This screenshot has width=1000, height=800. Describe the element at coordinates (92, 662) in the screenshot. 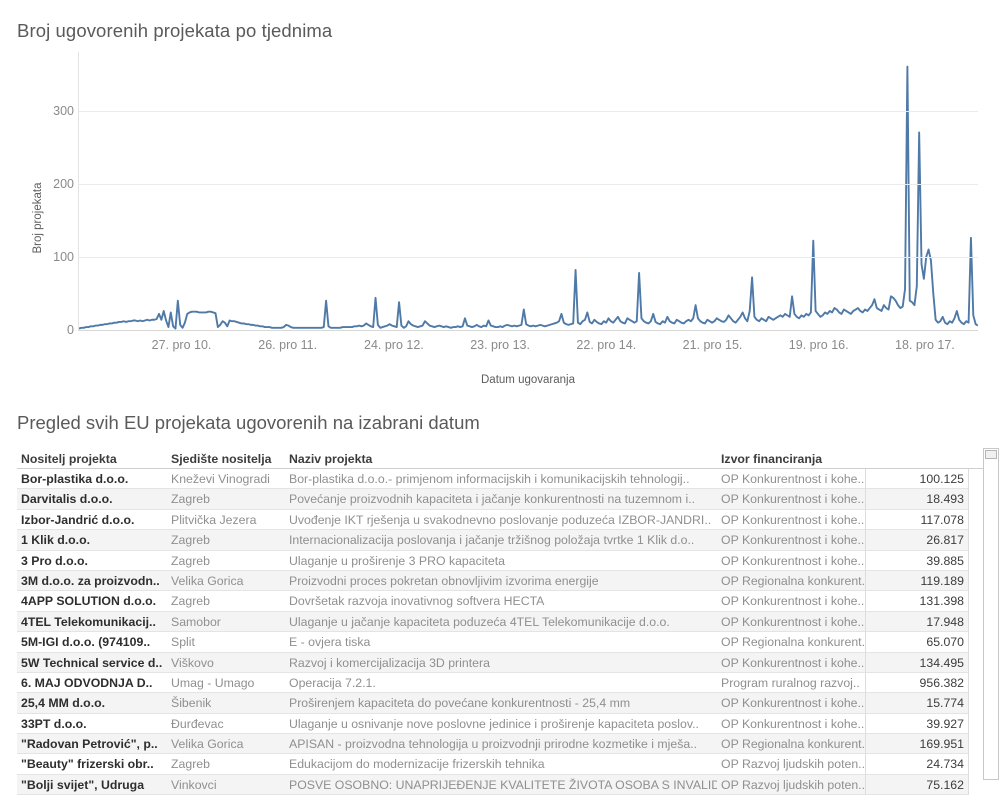

I see `cell-nositelj: 5W Technical service d..` at that location.